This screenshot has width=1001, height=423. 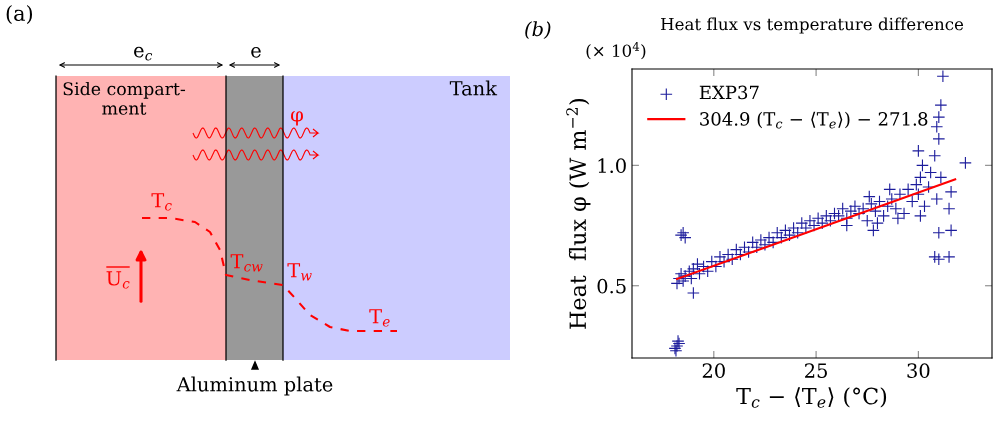 What do you see at coordinates (246, 263) in the screenshot?
I see `text: T$_{cw}$` at bounding box center [246, 263].